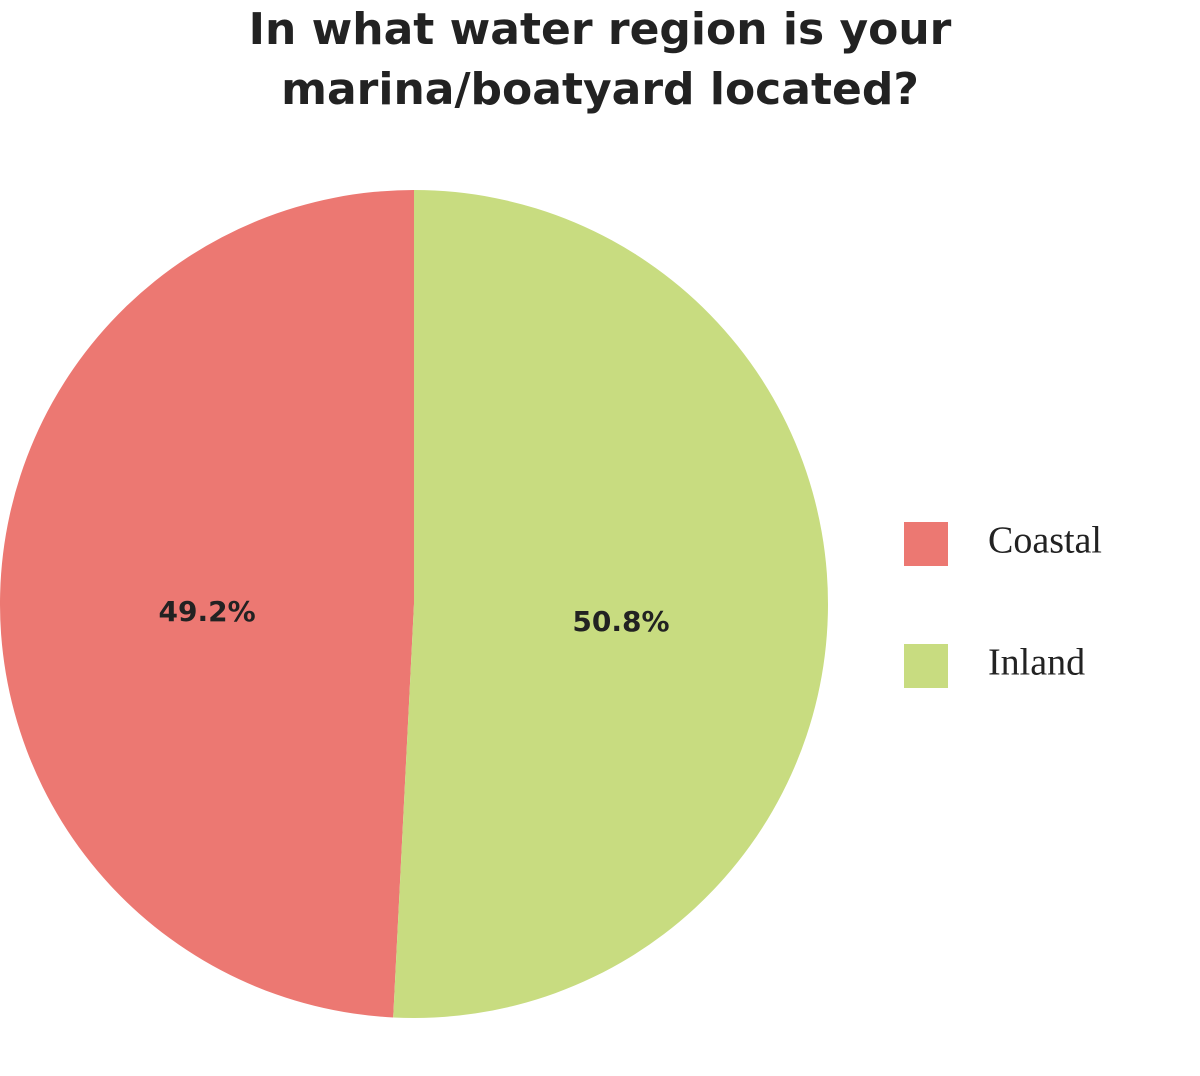  Describe the element at coordinates (1036, 663) in the screenshot. I see `legend-label: Inland` at that location.